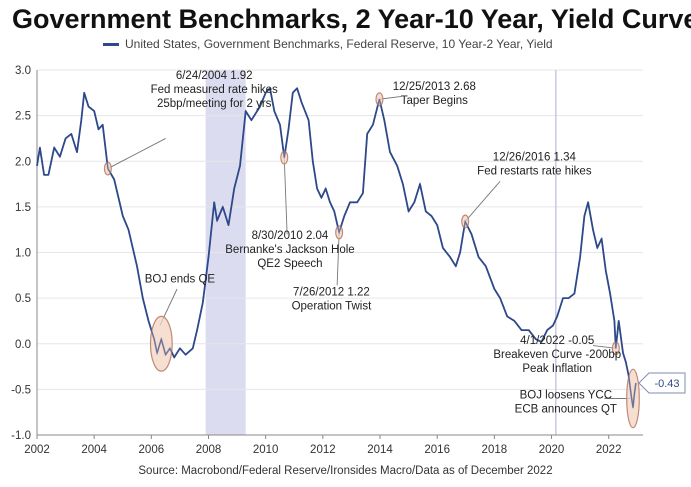 Image resolution: width=691 pixels, height=487 pixels. What do you see at coordinates (666, 384) in the screenshot?
I see `last-value-label: -0.43` at bounding box center [666, 384].